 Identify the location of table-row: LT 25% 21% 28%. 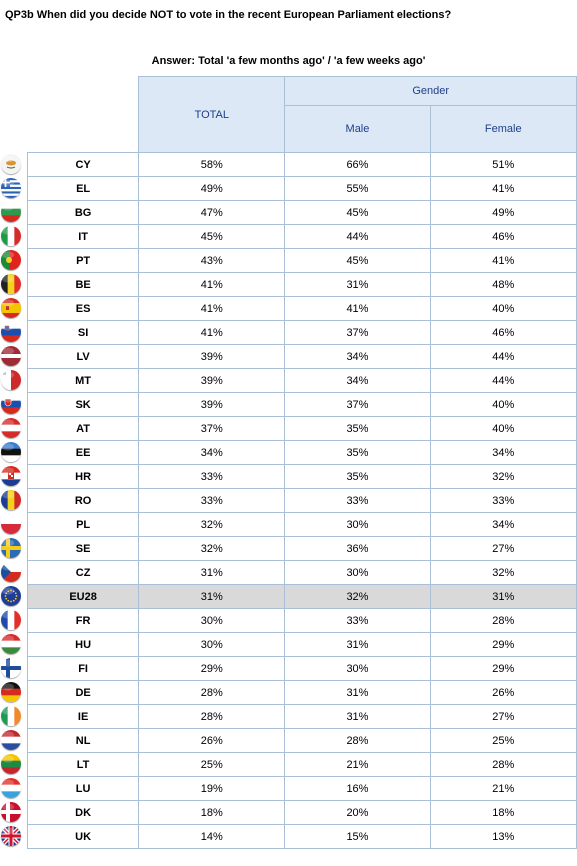
(289, 764).